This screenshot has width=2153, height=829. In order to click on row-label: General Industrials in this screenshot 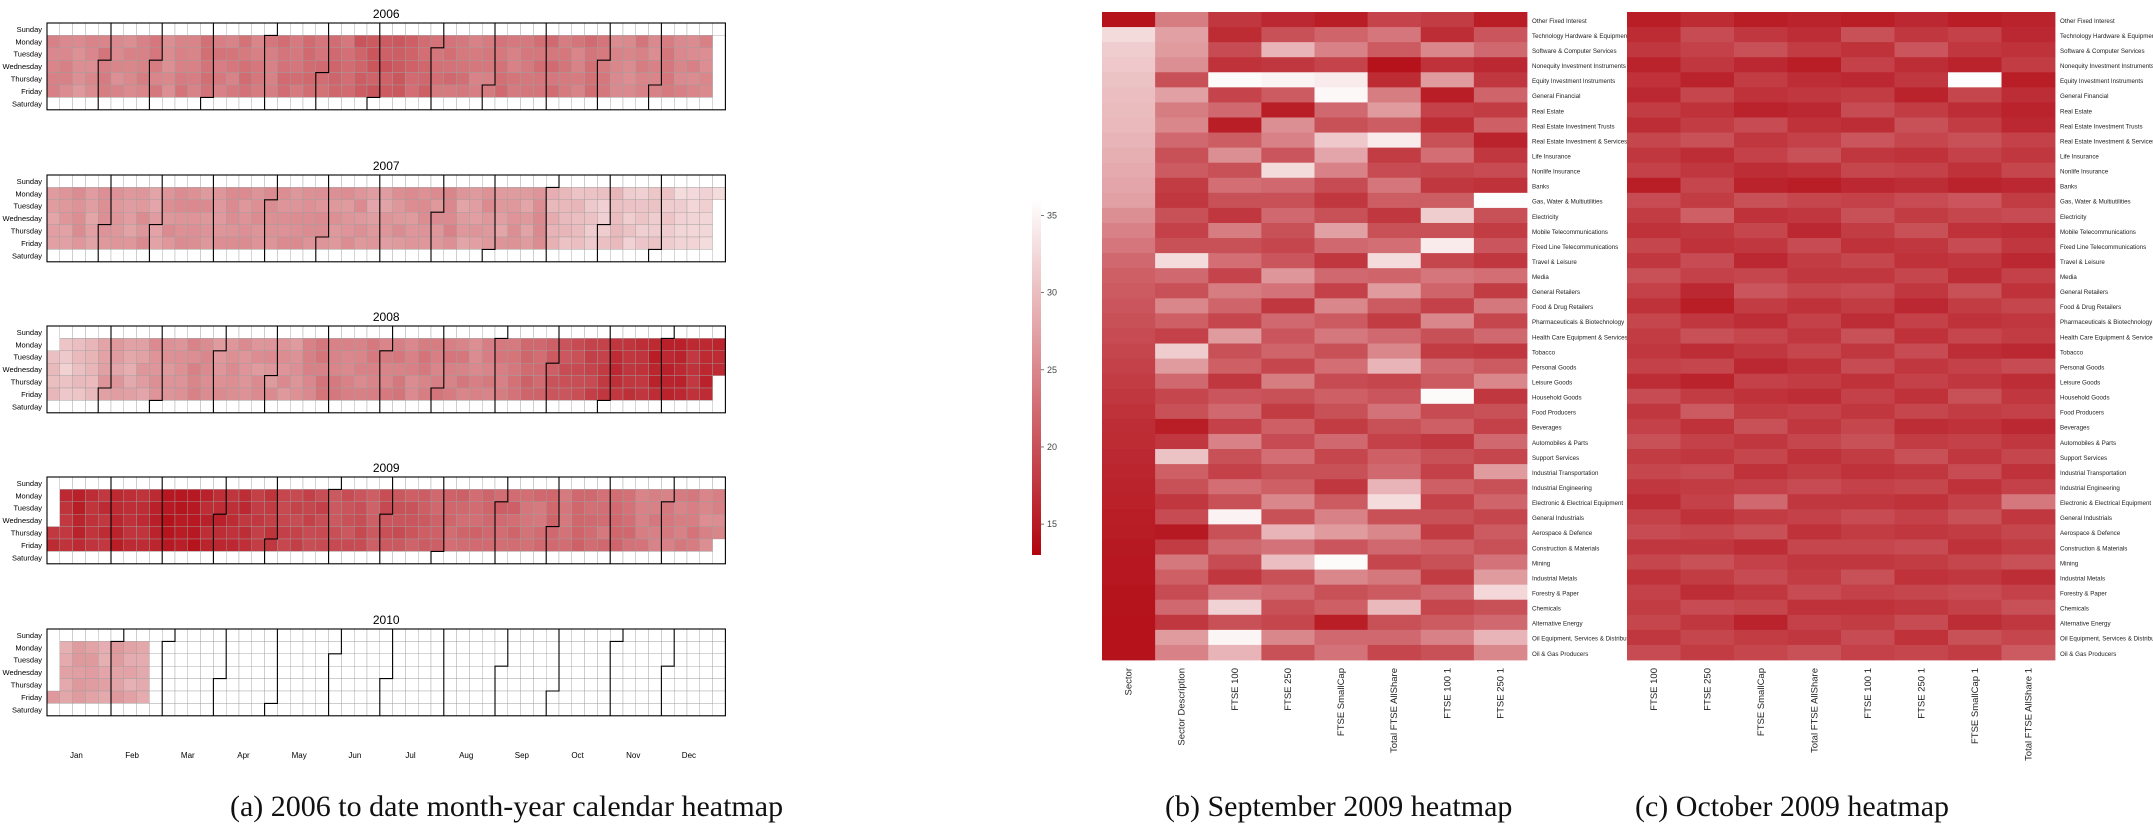, I will do `click(2086, 518)`.